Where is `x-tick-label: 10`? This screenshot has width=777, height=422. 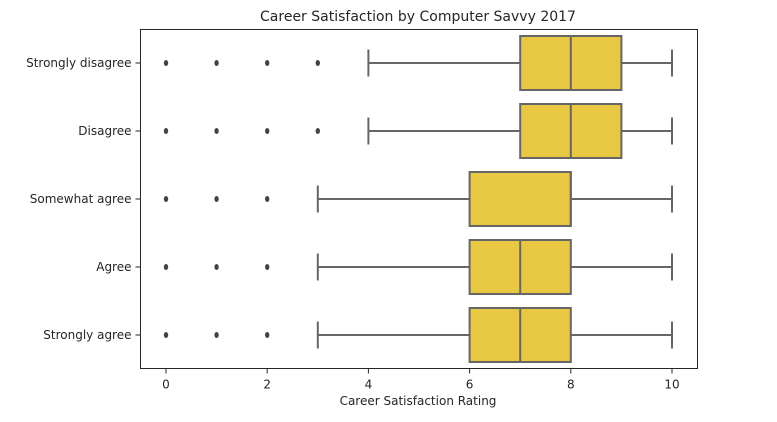
x-tick-label: 10 is located at coordinates (671, 385).